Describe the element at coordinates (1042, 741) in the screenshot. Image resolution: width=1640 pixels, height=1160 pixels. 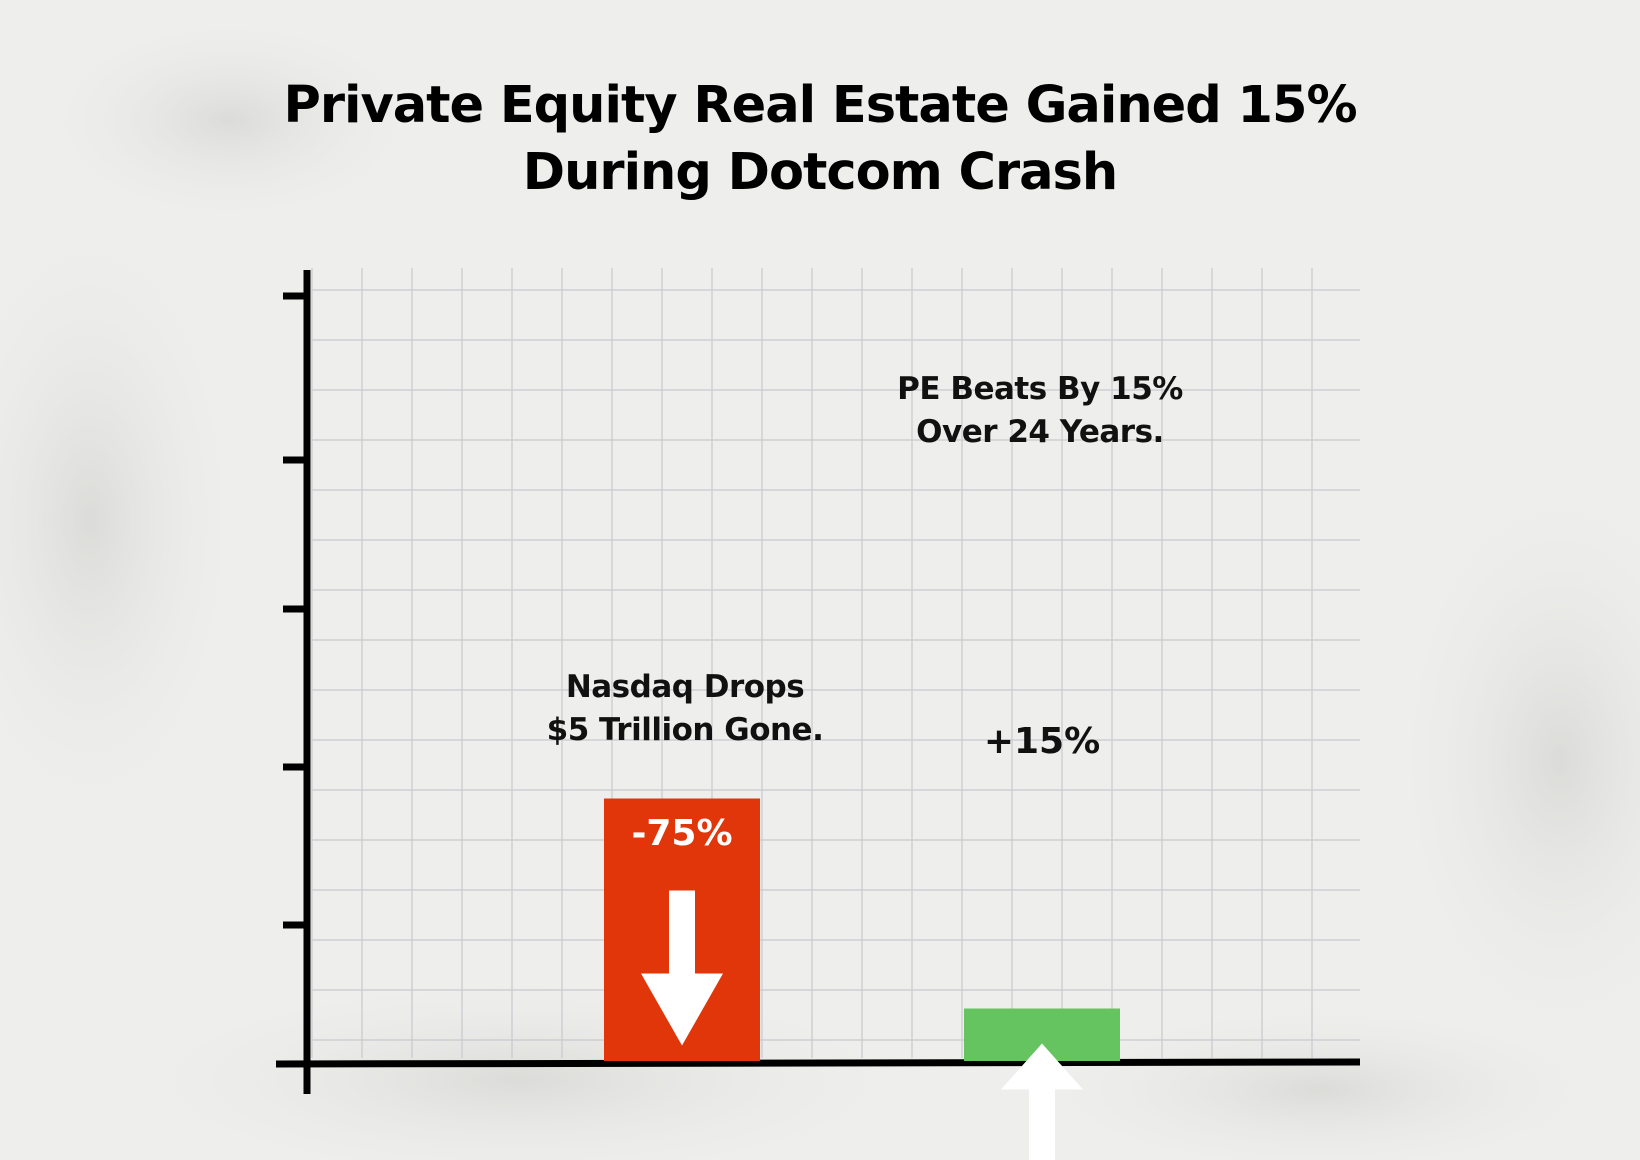
I see `pe-data-label: +15%` at that location.